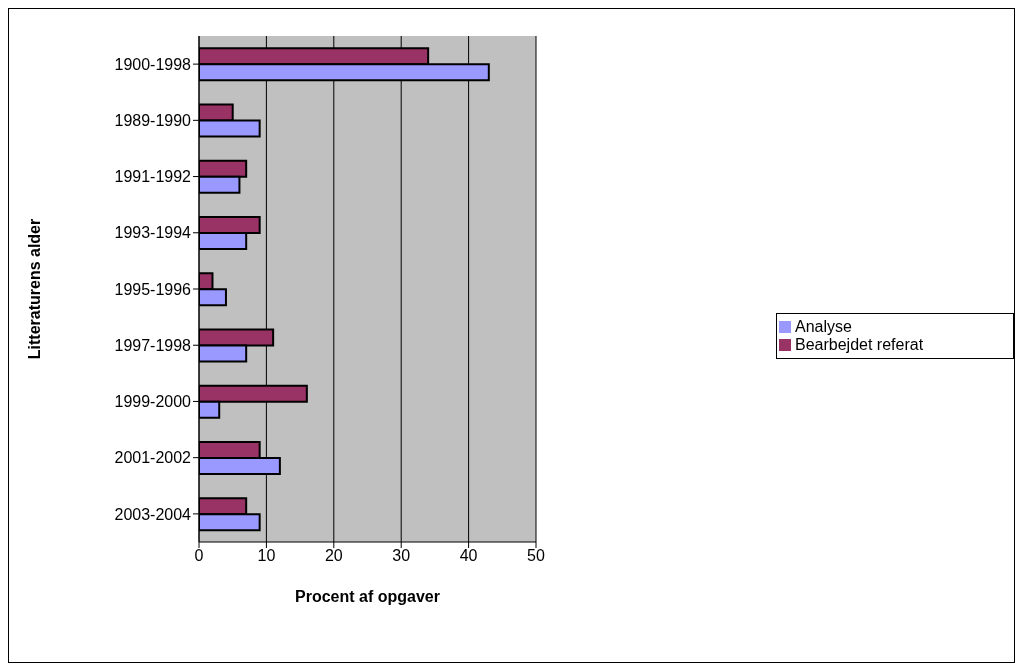 This screenshot has width=1023, height=671. What do you see at coordinates (859, 344) in the screenshot?
I see `legend-label: Bearbejdet referat` at bounding box center [859, 344].